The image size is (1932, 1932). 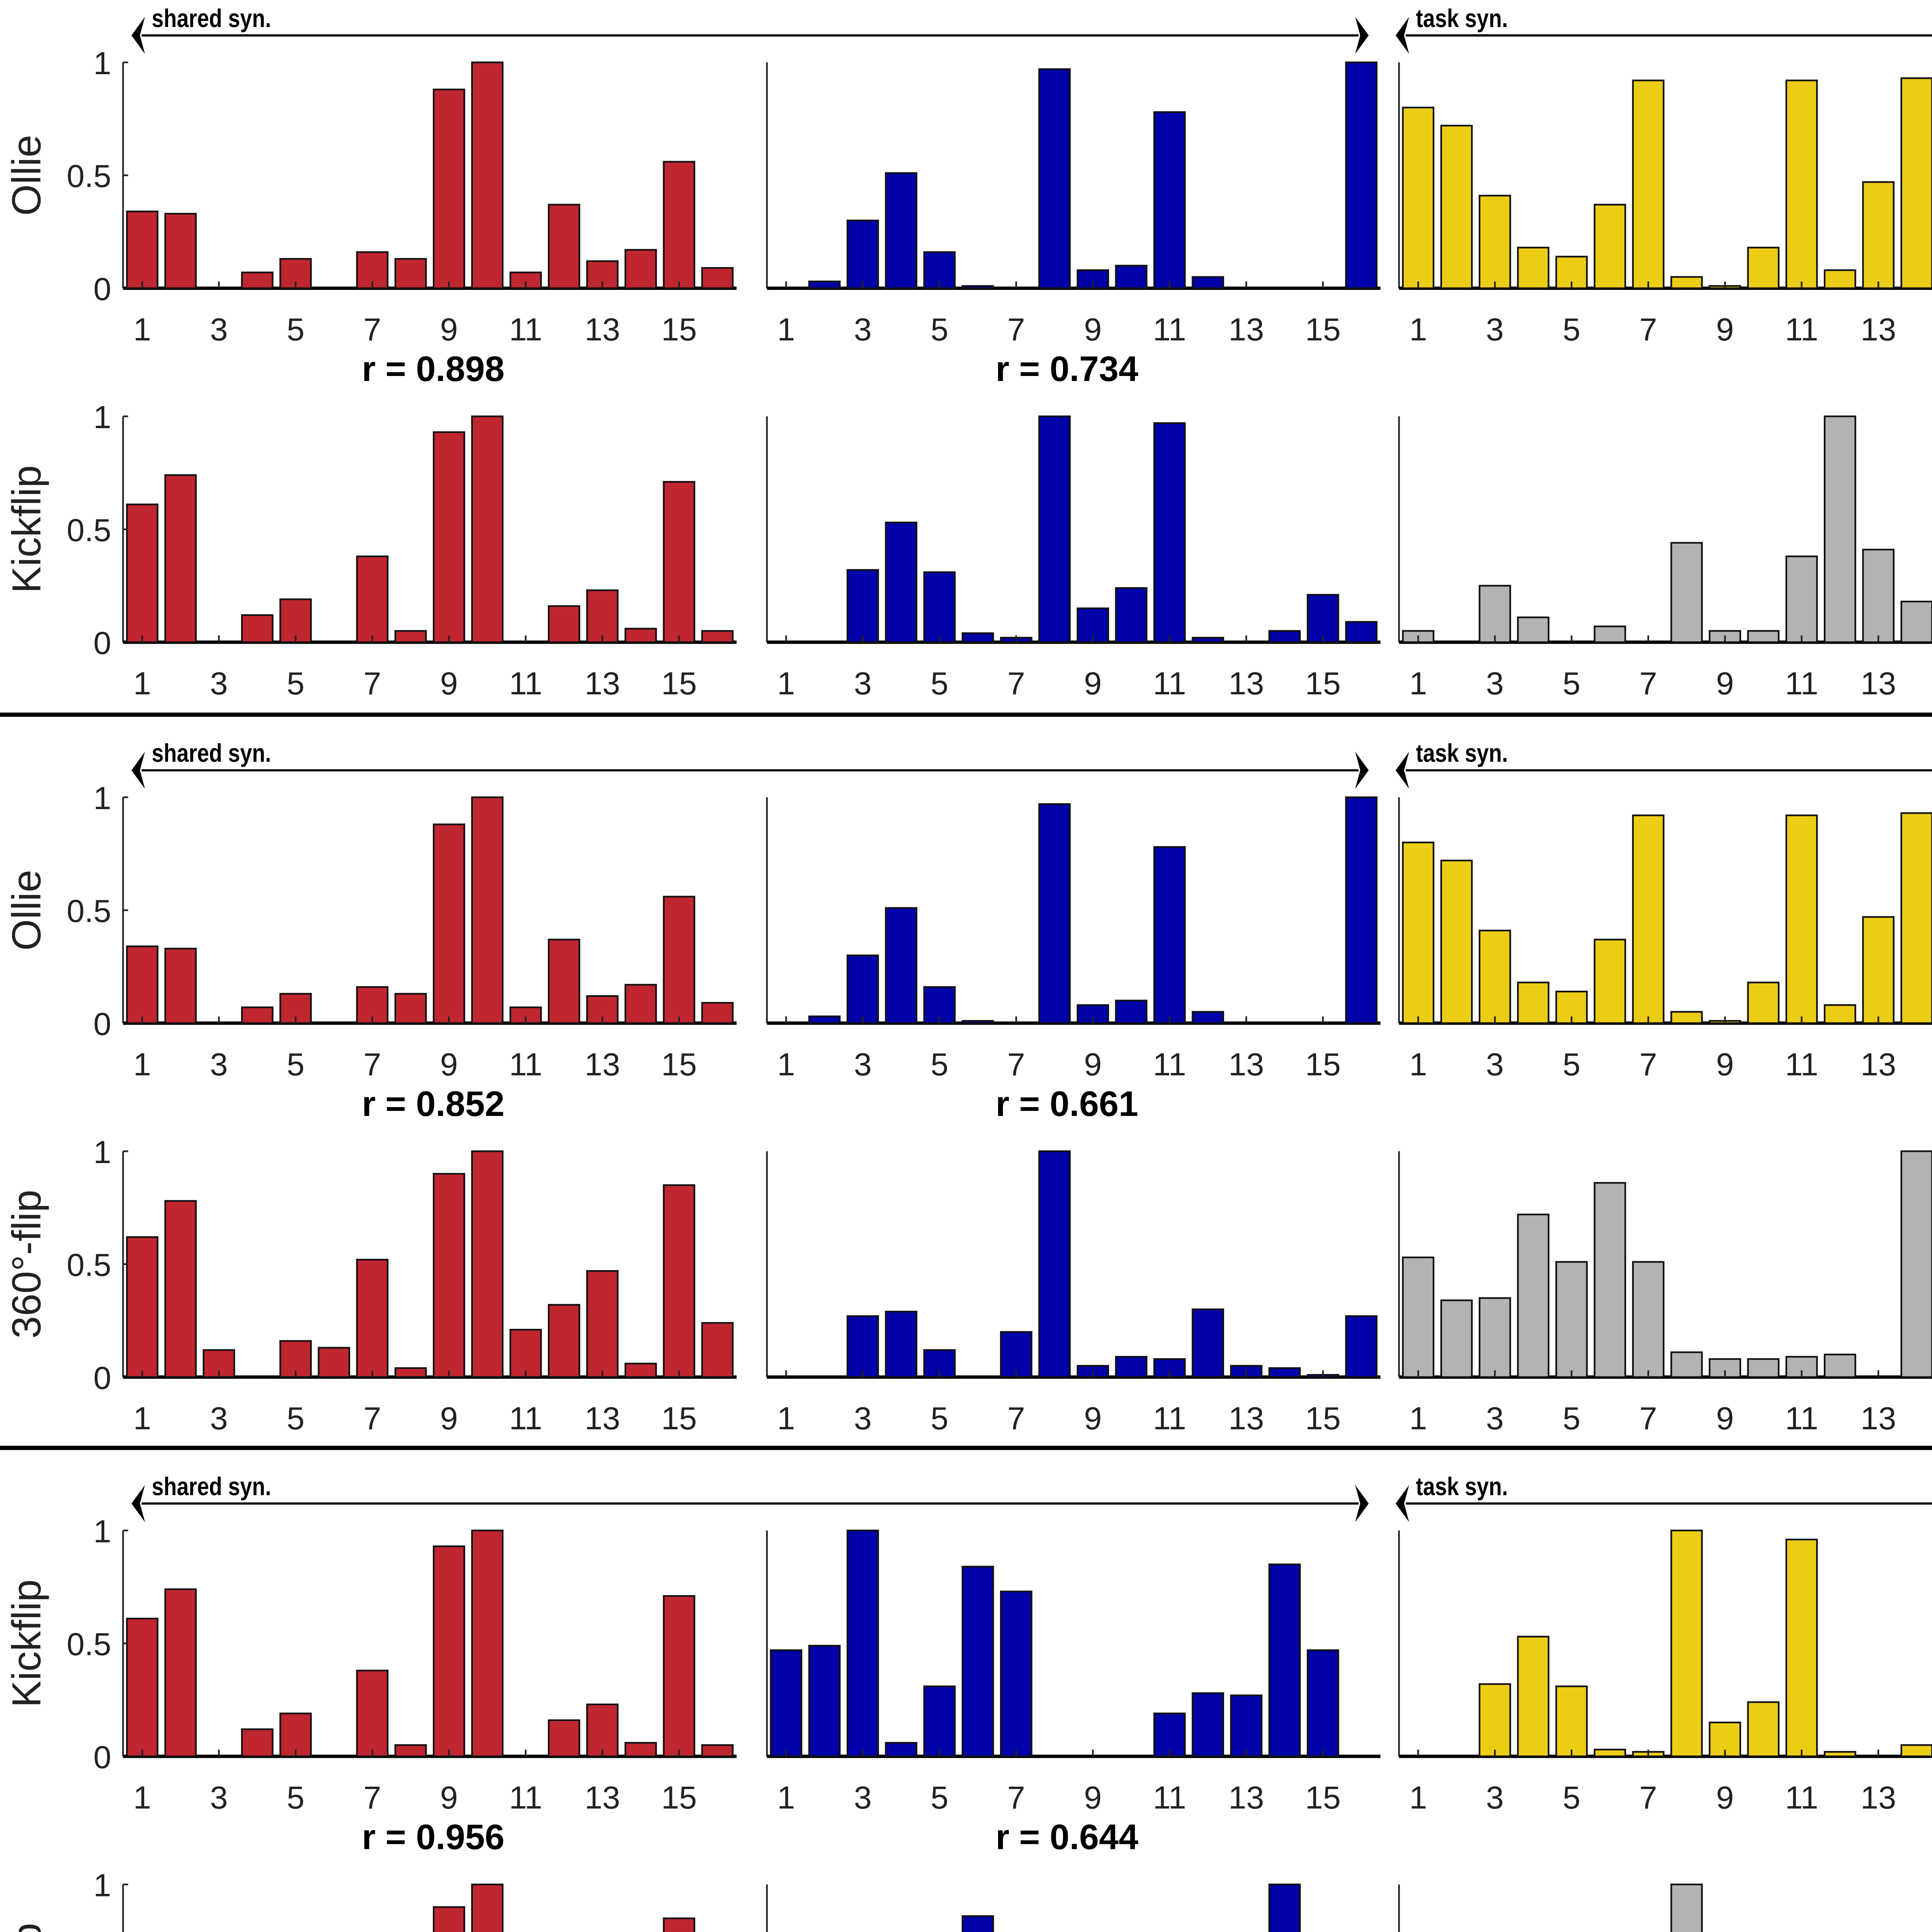 What do you see at coordinates (429, 939) in the screenshot?
I see `panel-shared-red: 1 3 5 7 9 11 13 15` at bounding box center [429, 939].